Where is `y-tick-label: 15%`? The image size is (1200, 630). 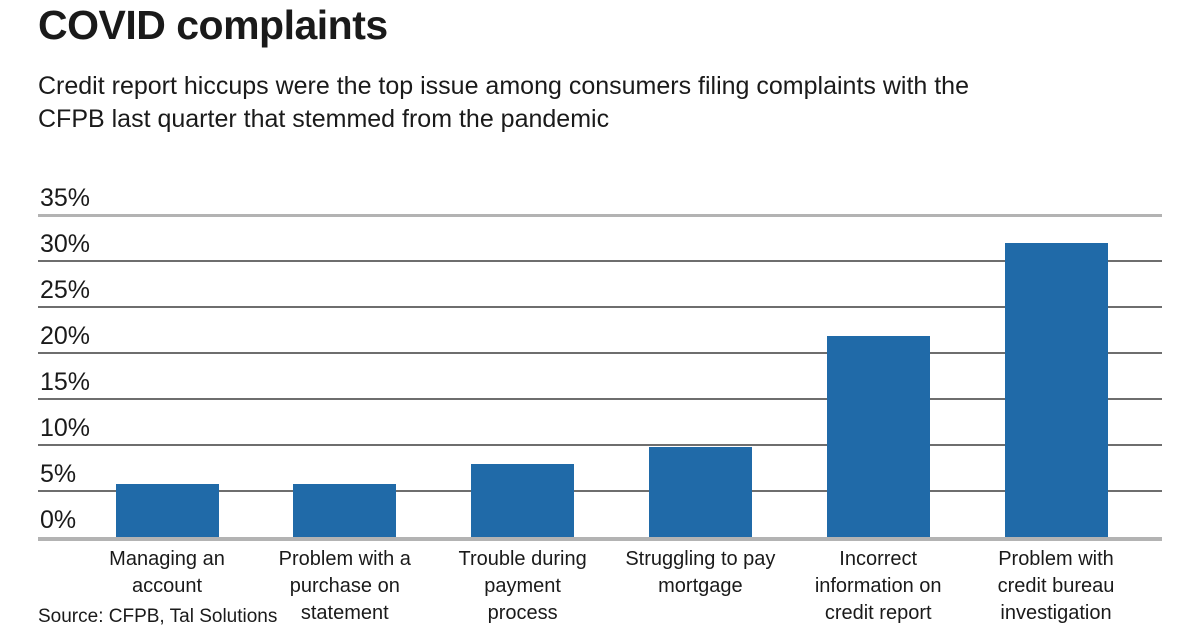
y-tick-label: 15% is located at coordinates (65, 382).